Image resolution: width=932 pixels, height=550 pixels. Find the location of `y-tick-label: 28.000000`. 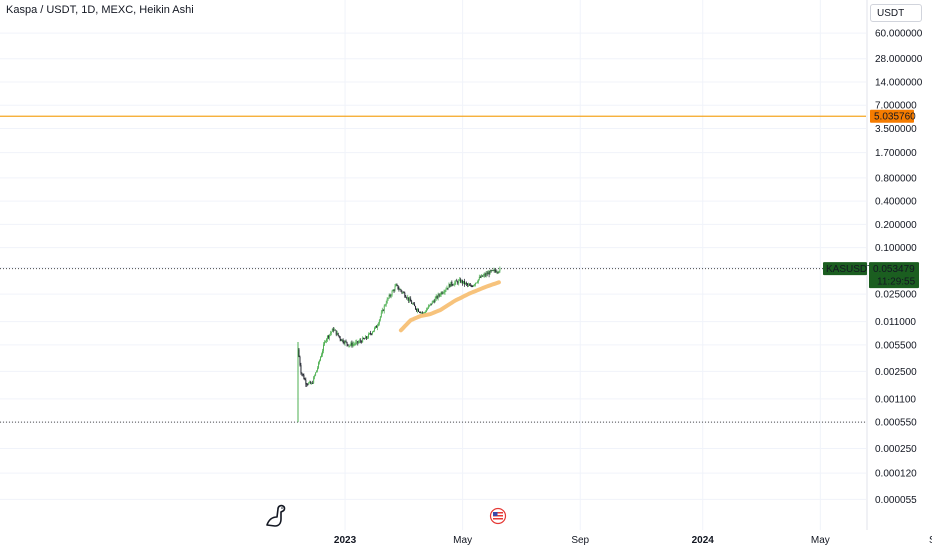

y-tick-label: 28.000000 is located at coordinates (899, 59).